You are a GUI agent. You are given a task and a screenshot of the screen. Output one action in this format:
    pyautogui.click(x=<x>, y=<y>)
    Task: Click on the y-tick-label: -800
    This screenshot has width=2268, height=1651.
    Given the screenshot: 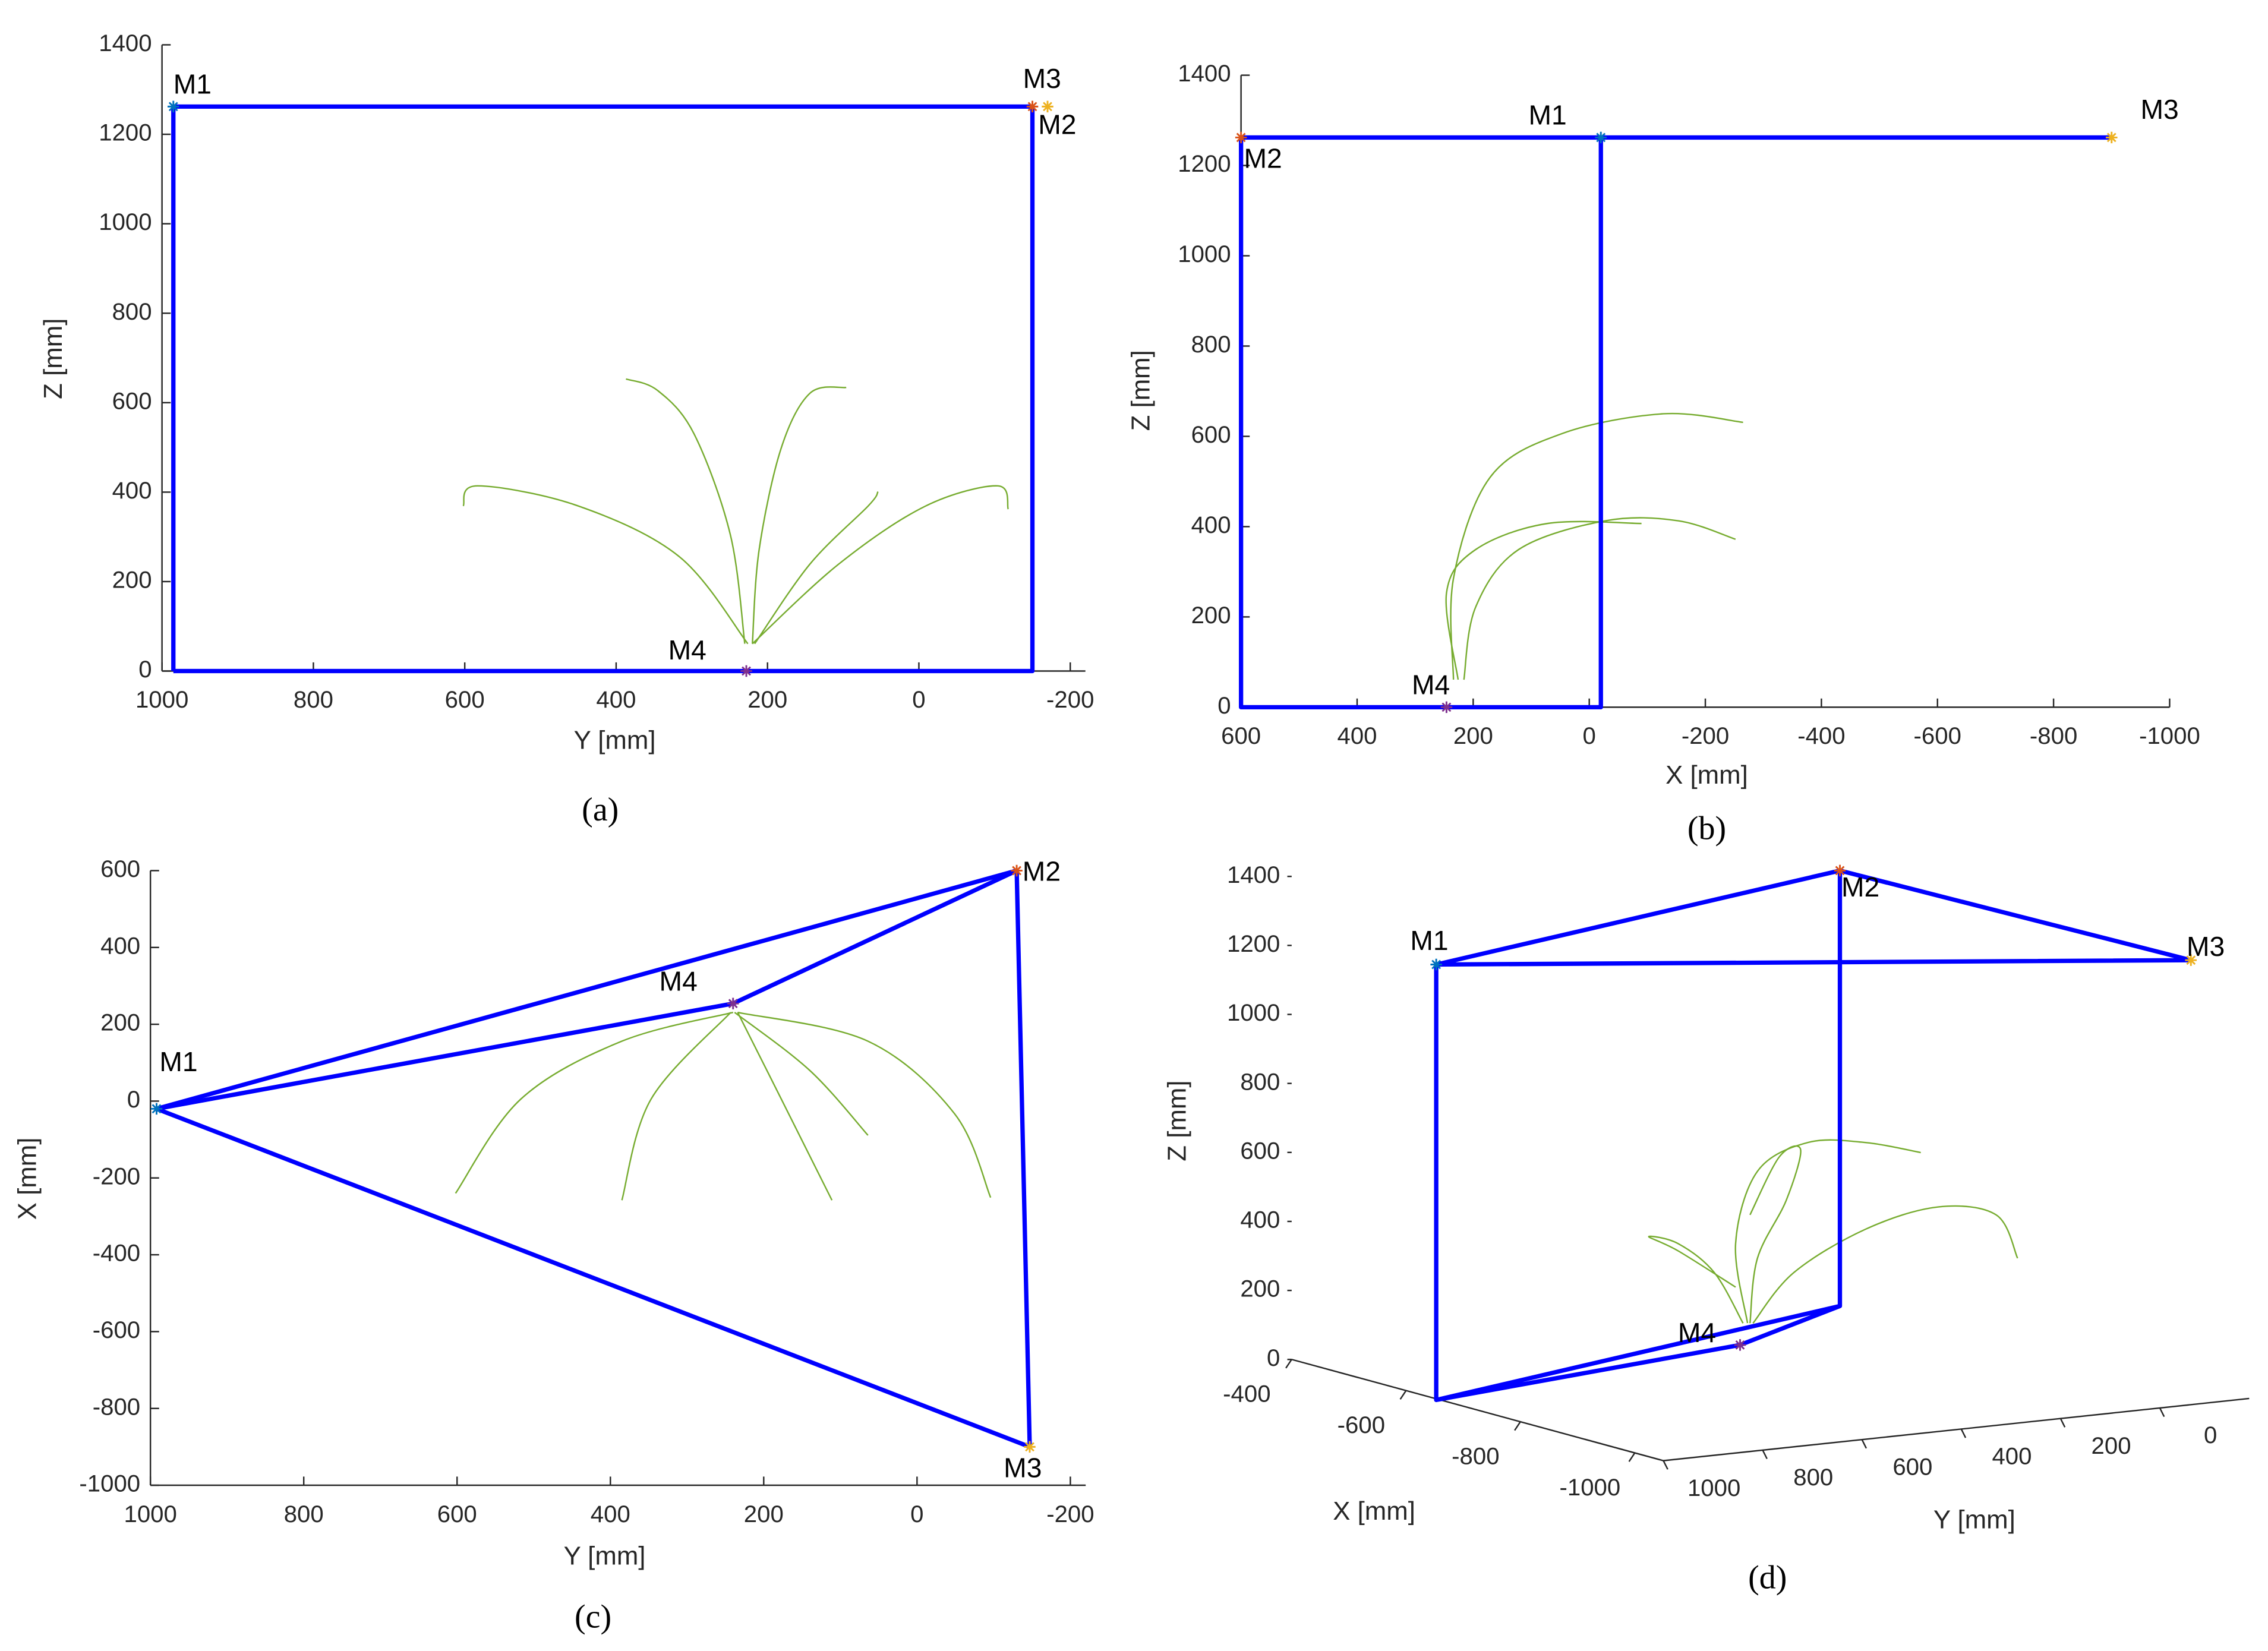 What is the action you would take?
    pyautogui.click(x=116, y=1406)
    